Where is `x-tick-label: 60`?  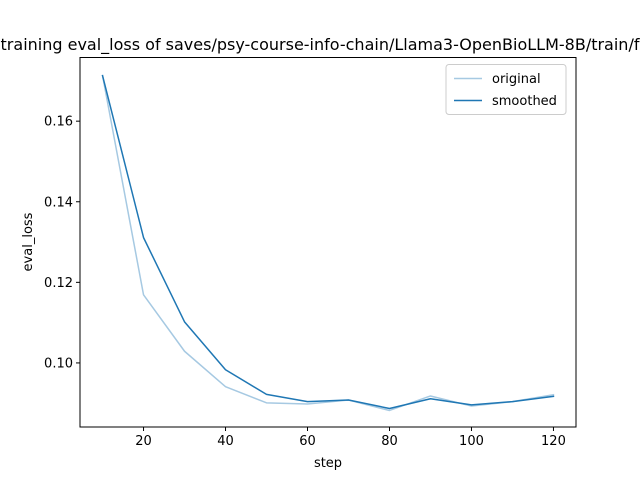 x-tick-label: 60 is located at coordinates (307, 441).